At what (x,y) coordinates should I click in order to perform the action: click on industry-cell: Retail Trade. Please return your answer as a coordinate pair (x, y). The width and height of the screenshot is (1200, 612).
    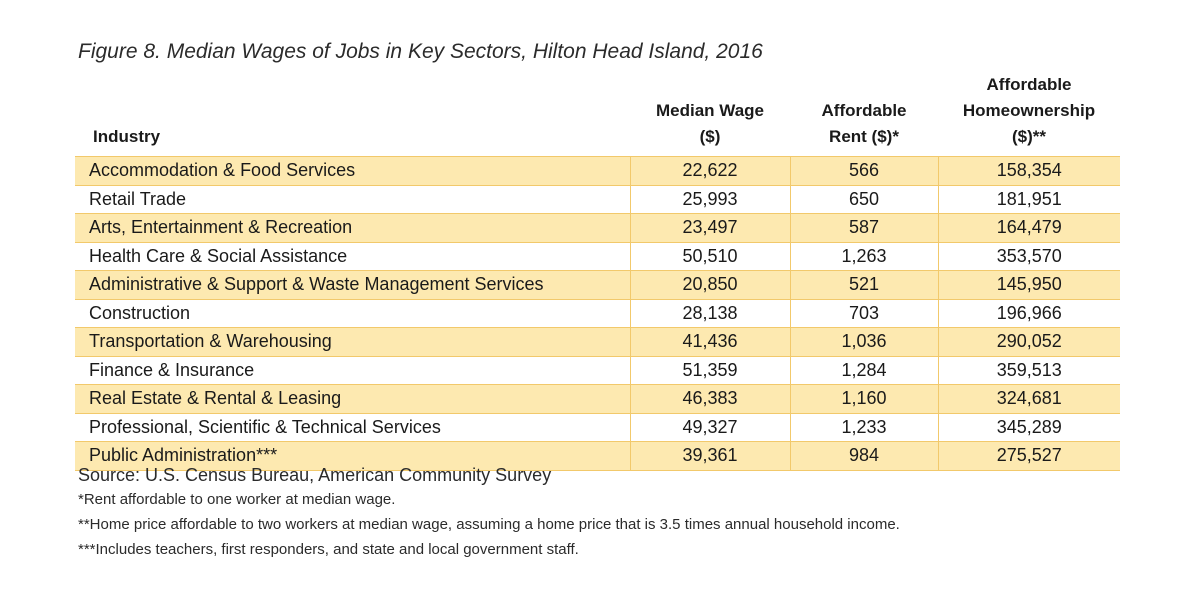
    Looking at the image, I should click on (352, 199).